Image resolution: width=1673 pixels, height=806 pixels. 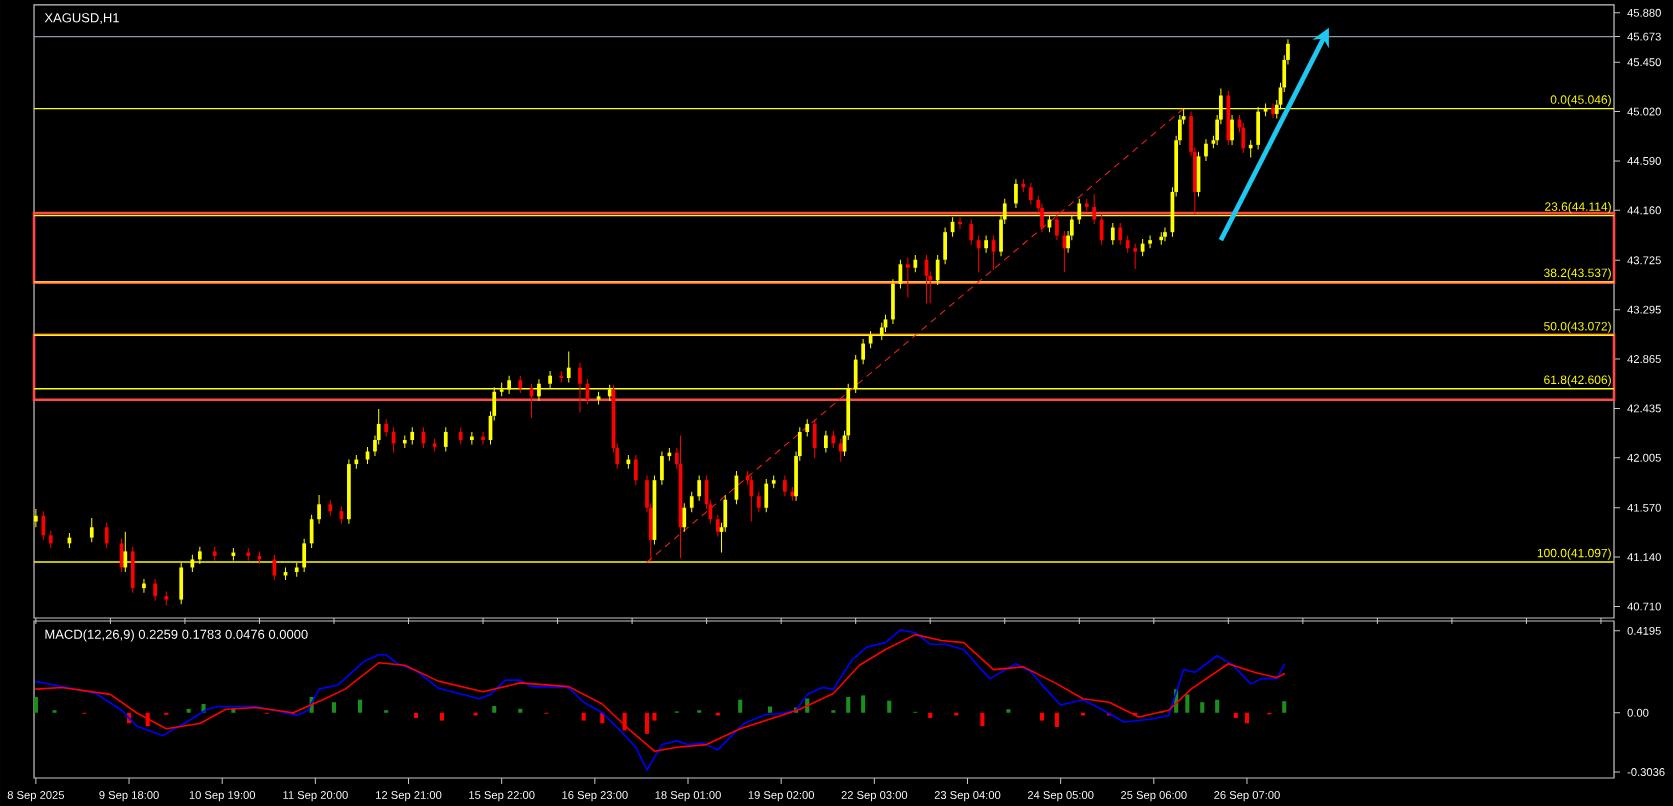 I want to click on x-tick-label: 15 Sep 22:00, so click(x=502, y=796).